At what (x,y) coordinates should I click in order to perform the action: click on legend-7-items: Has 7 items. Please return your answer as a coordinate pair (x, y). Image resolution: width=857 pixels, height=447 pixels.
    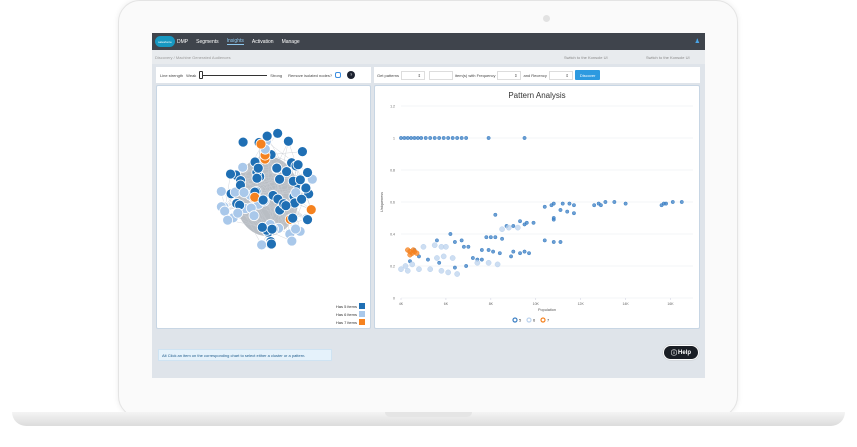
    Looking at the image, I should click on (350, 322).